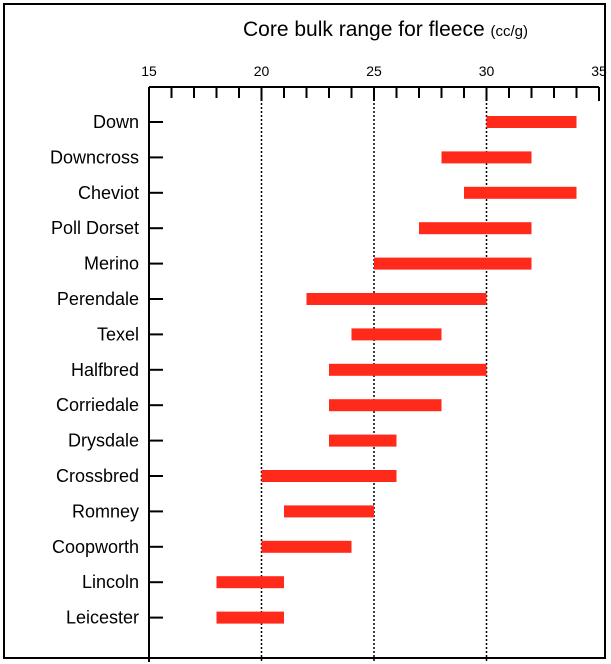  I want to click on x-tick-label-35: 35, so click(599, 71).